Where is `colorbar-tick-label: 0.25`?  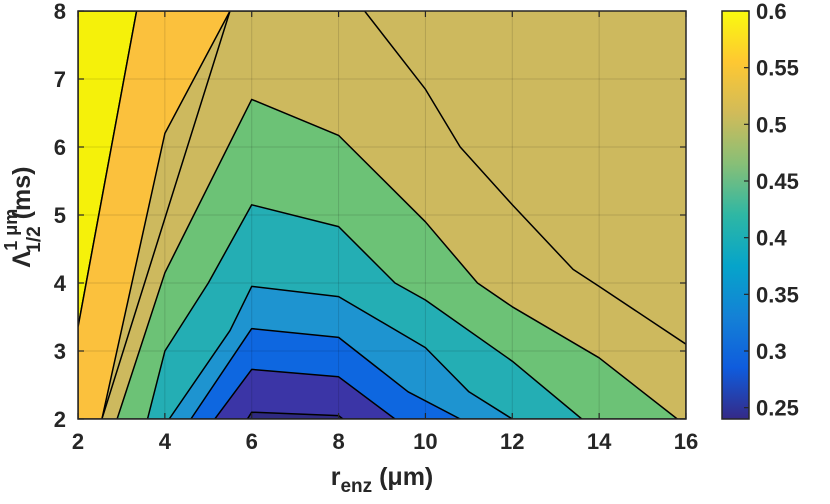
colorbar-tick-label: 0.25 is located at coordinates (777, 408).